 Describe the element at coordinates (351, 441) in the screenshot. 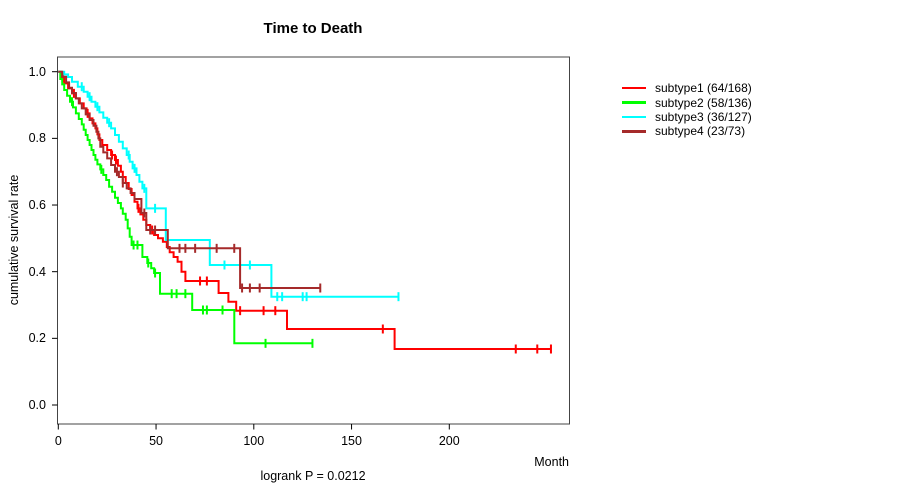

I see `x-tick-label: 150` at that location.